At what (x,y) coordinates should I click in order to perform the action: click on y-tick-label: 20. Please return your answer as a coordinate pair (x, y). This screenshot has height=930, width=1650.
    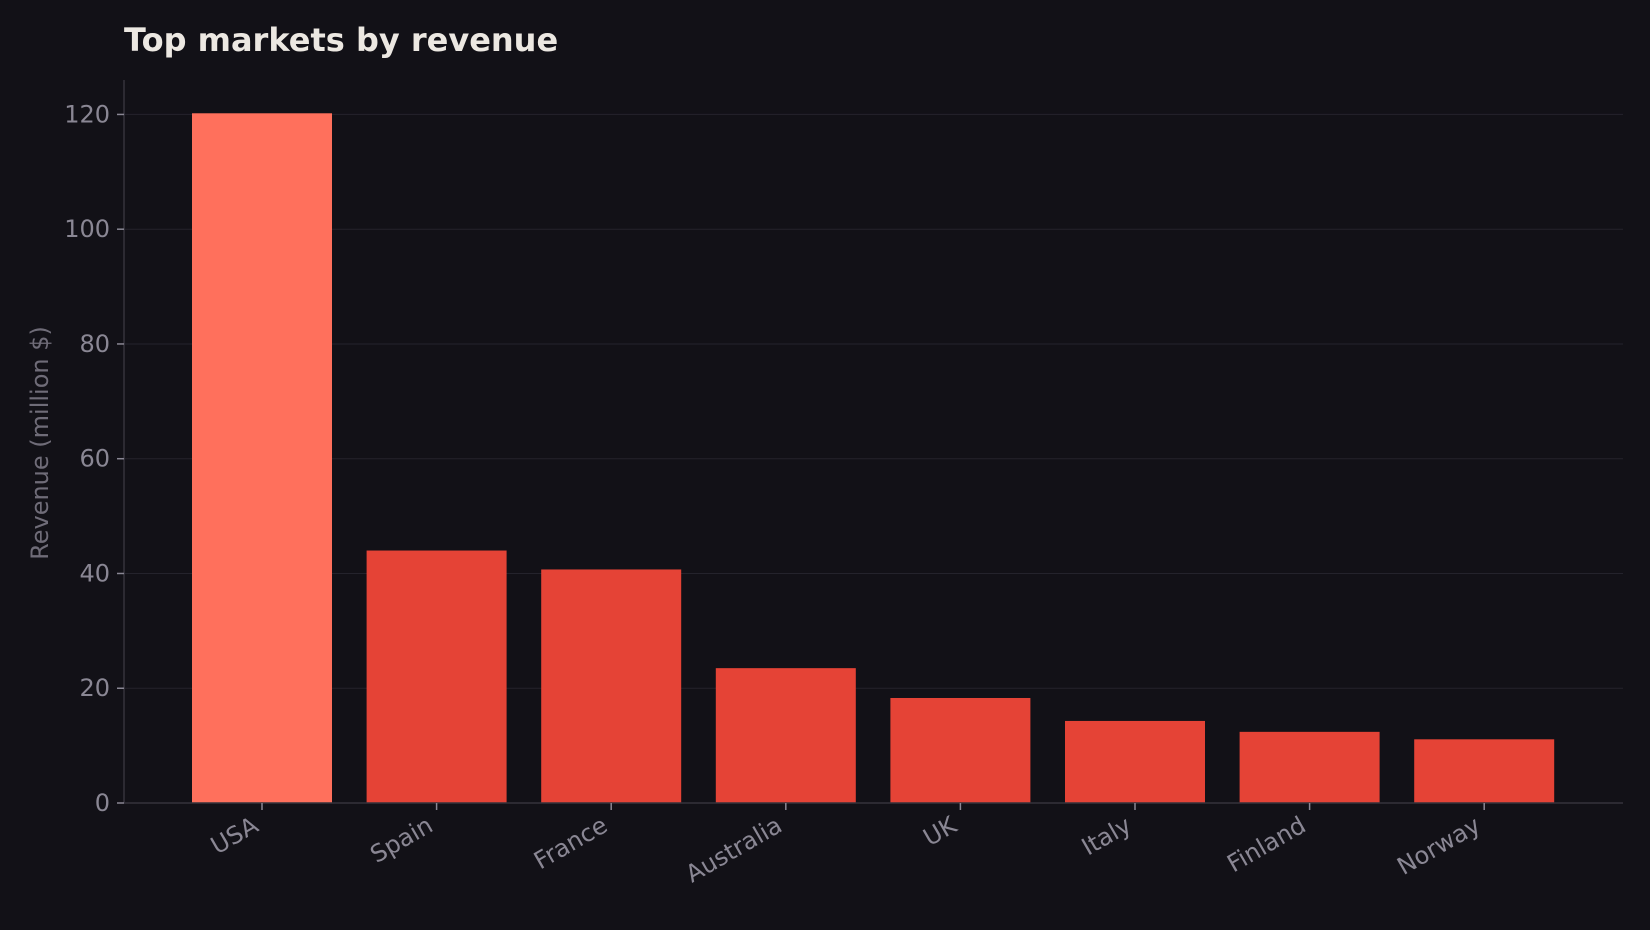
    Looking at the image, I should click on (94, 688).